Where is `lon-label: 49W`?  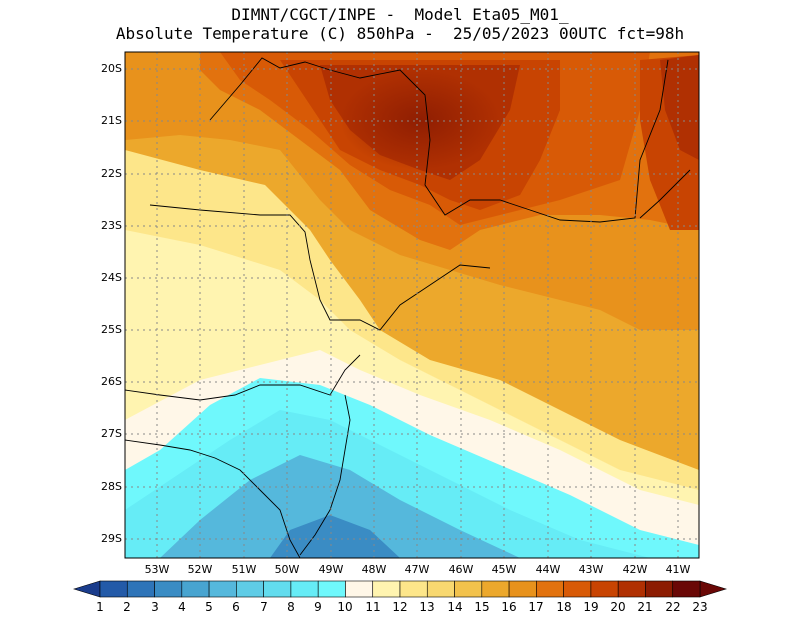 lon-label: 49W is located at coordinates (331, 569).